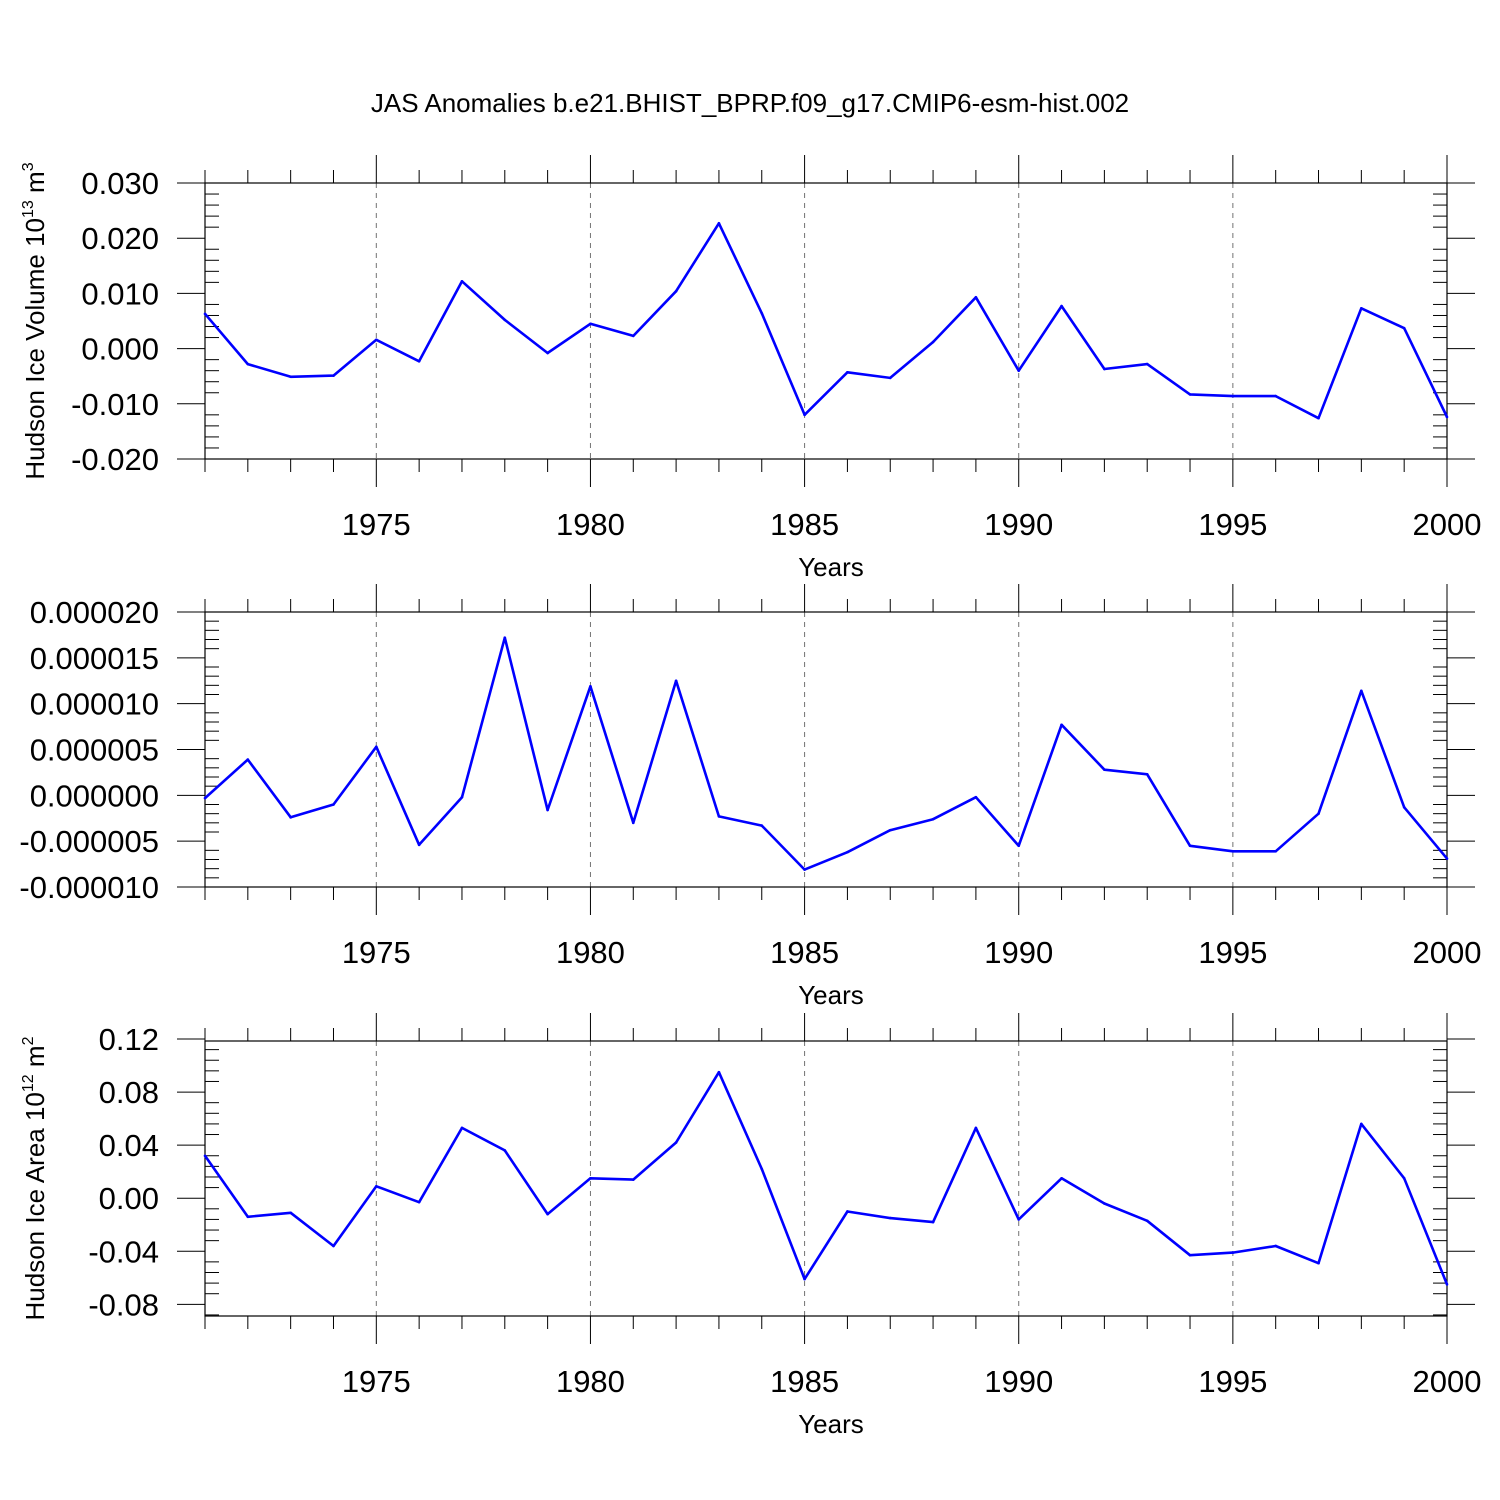  Describe the element at coordinates (129, 1198) in the screenshot. I see `y-tick-label: 0.00` at that location.